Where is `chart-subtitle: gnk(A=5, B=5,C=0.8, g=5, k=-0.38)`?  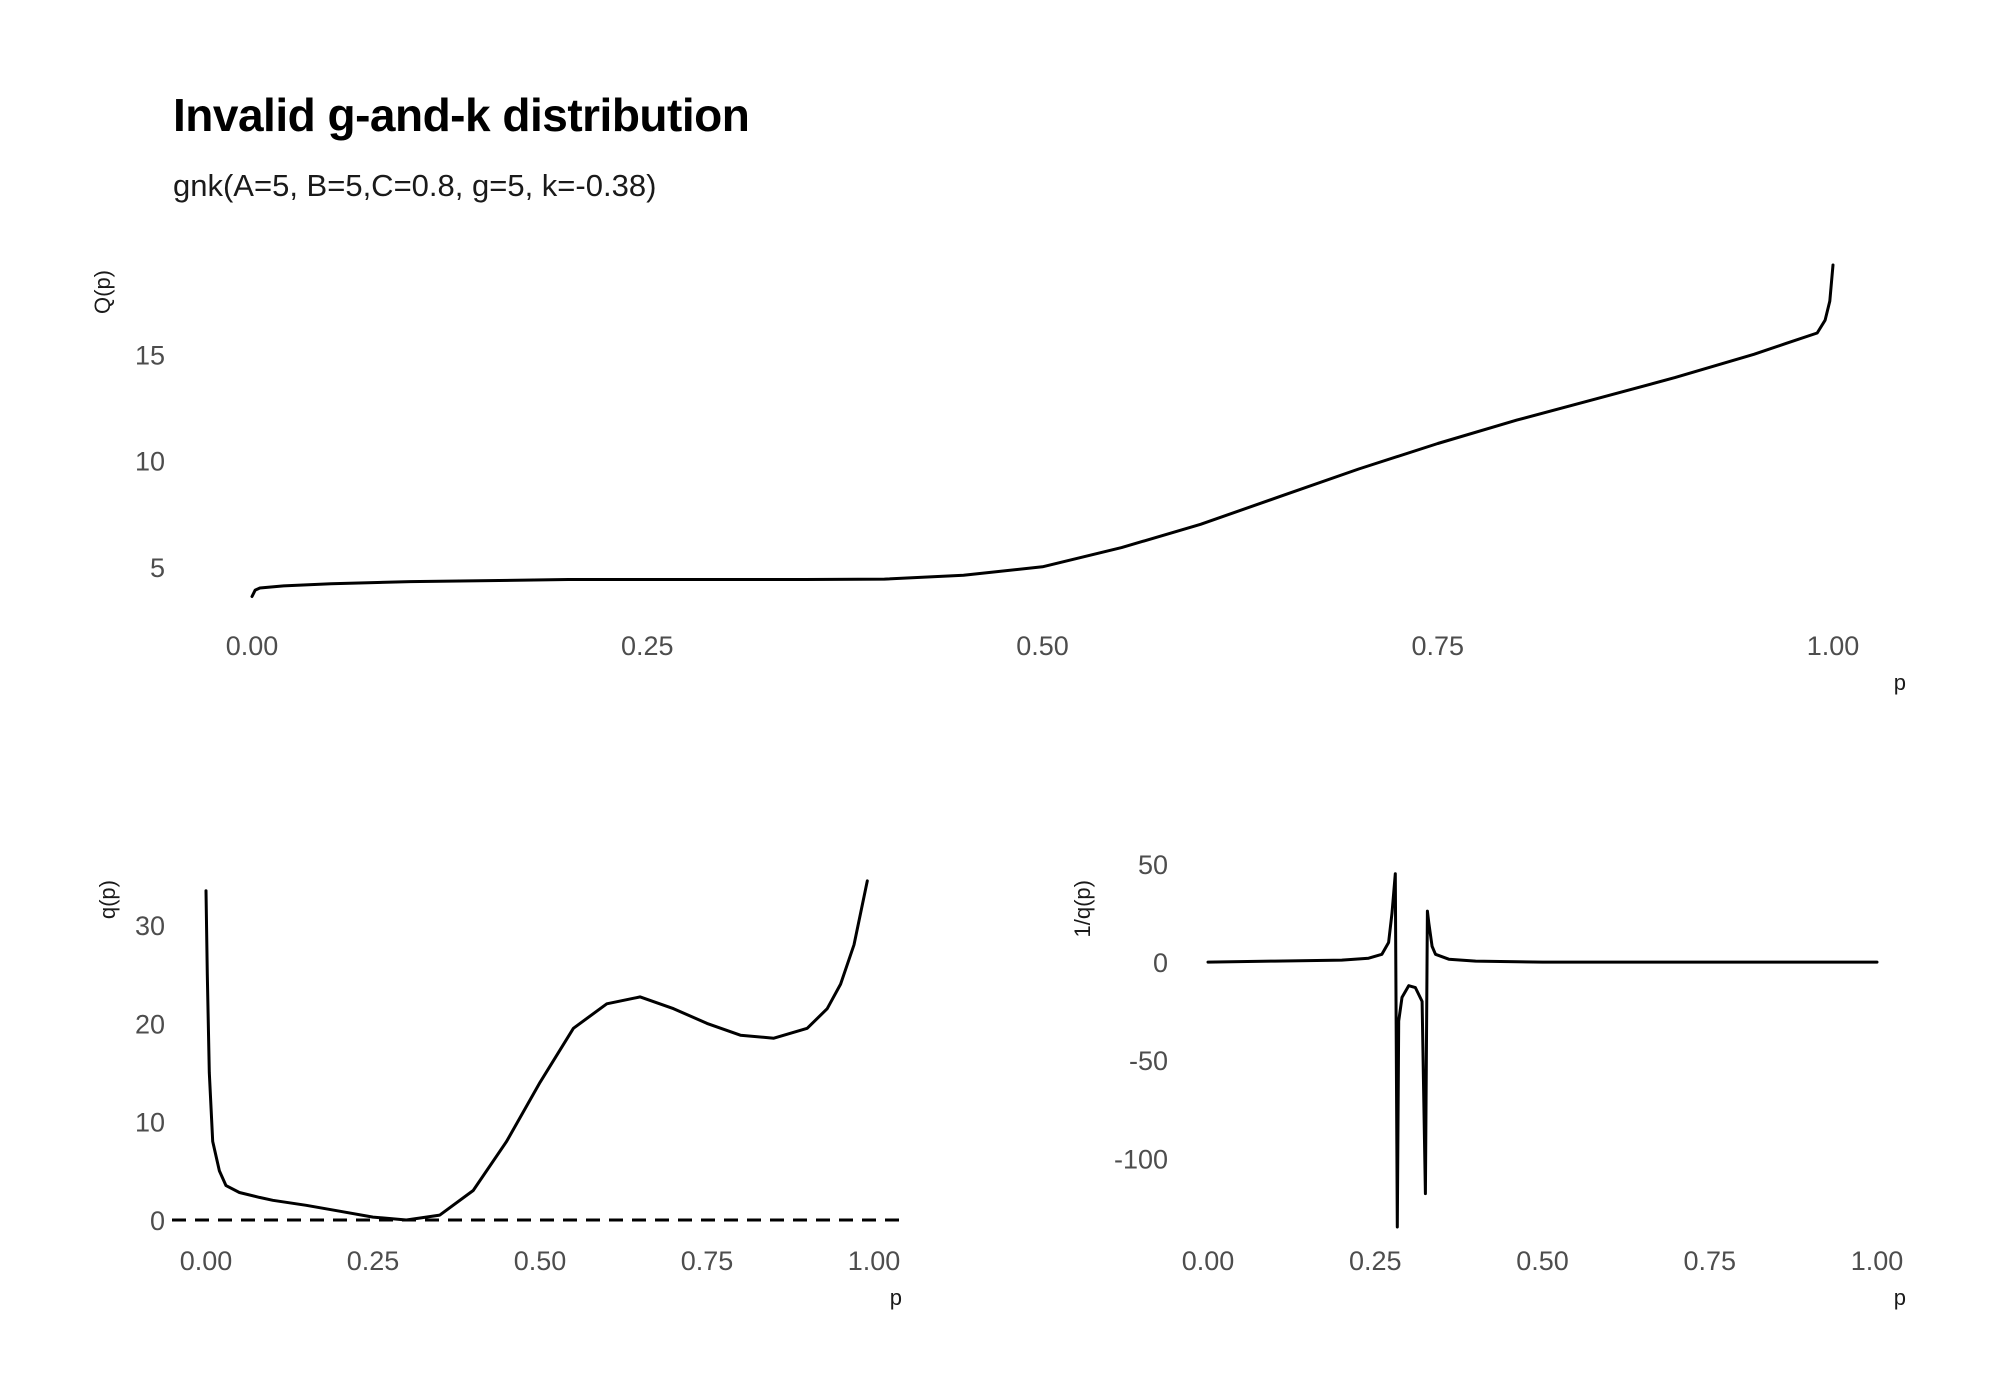 chart-subtitle: gnk(A=5, B=5,C=0.8, g=5, k=-0.38) is located at coordinates (415, 185).